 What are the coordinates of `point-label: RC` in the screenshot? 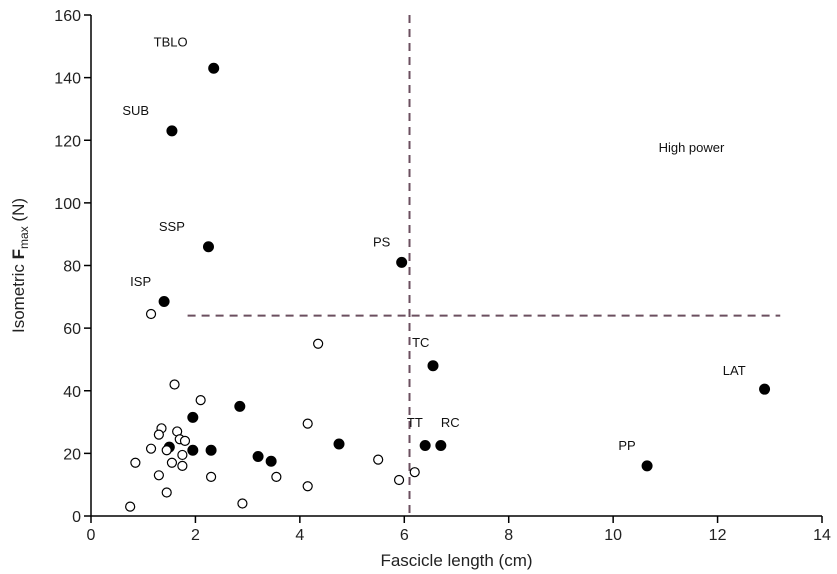 It's located at (450, 422).